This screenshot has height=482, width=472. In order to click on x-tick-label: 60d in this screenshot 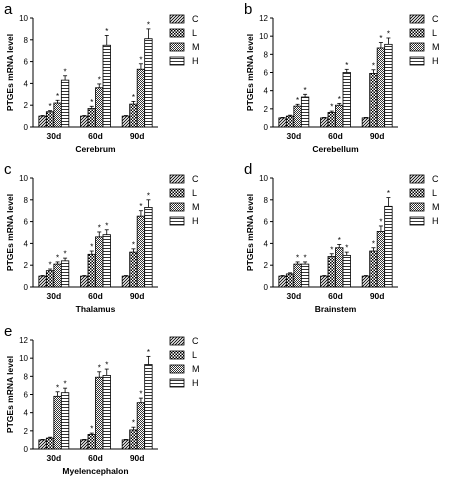, I will do `click(95, 136)`.